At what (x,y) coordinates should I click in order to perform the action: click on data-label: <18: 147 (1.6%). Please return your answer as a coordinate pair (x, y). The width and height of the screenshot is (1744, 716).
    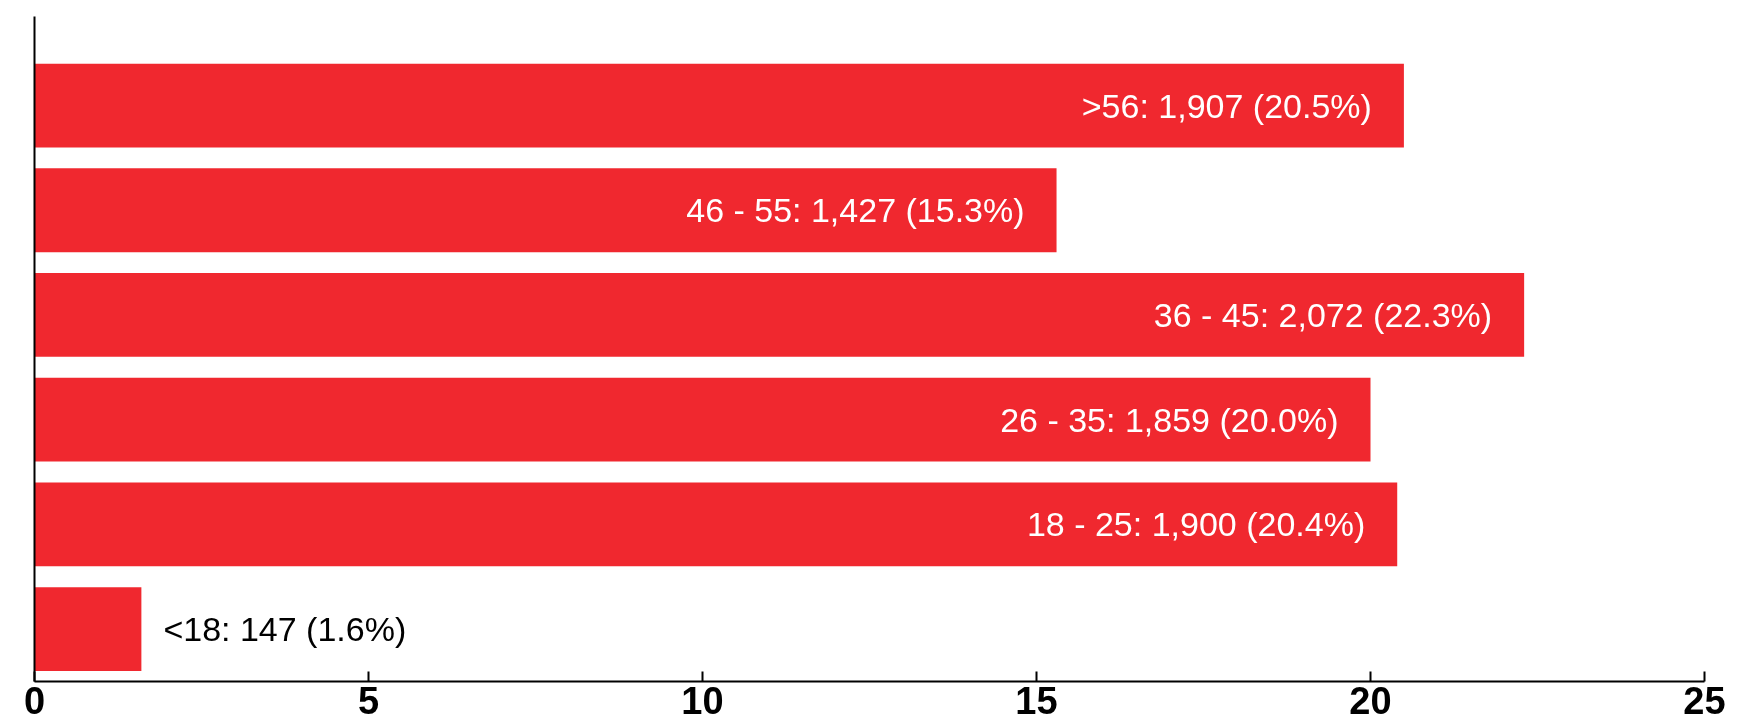
    Looking at the image, I should click on (285, 629).